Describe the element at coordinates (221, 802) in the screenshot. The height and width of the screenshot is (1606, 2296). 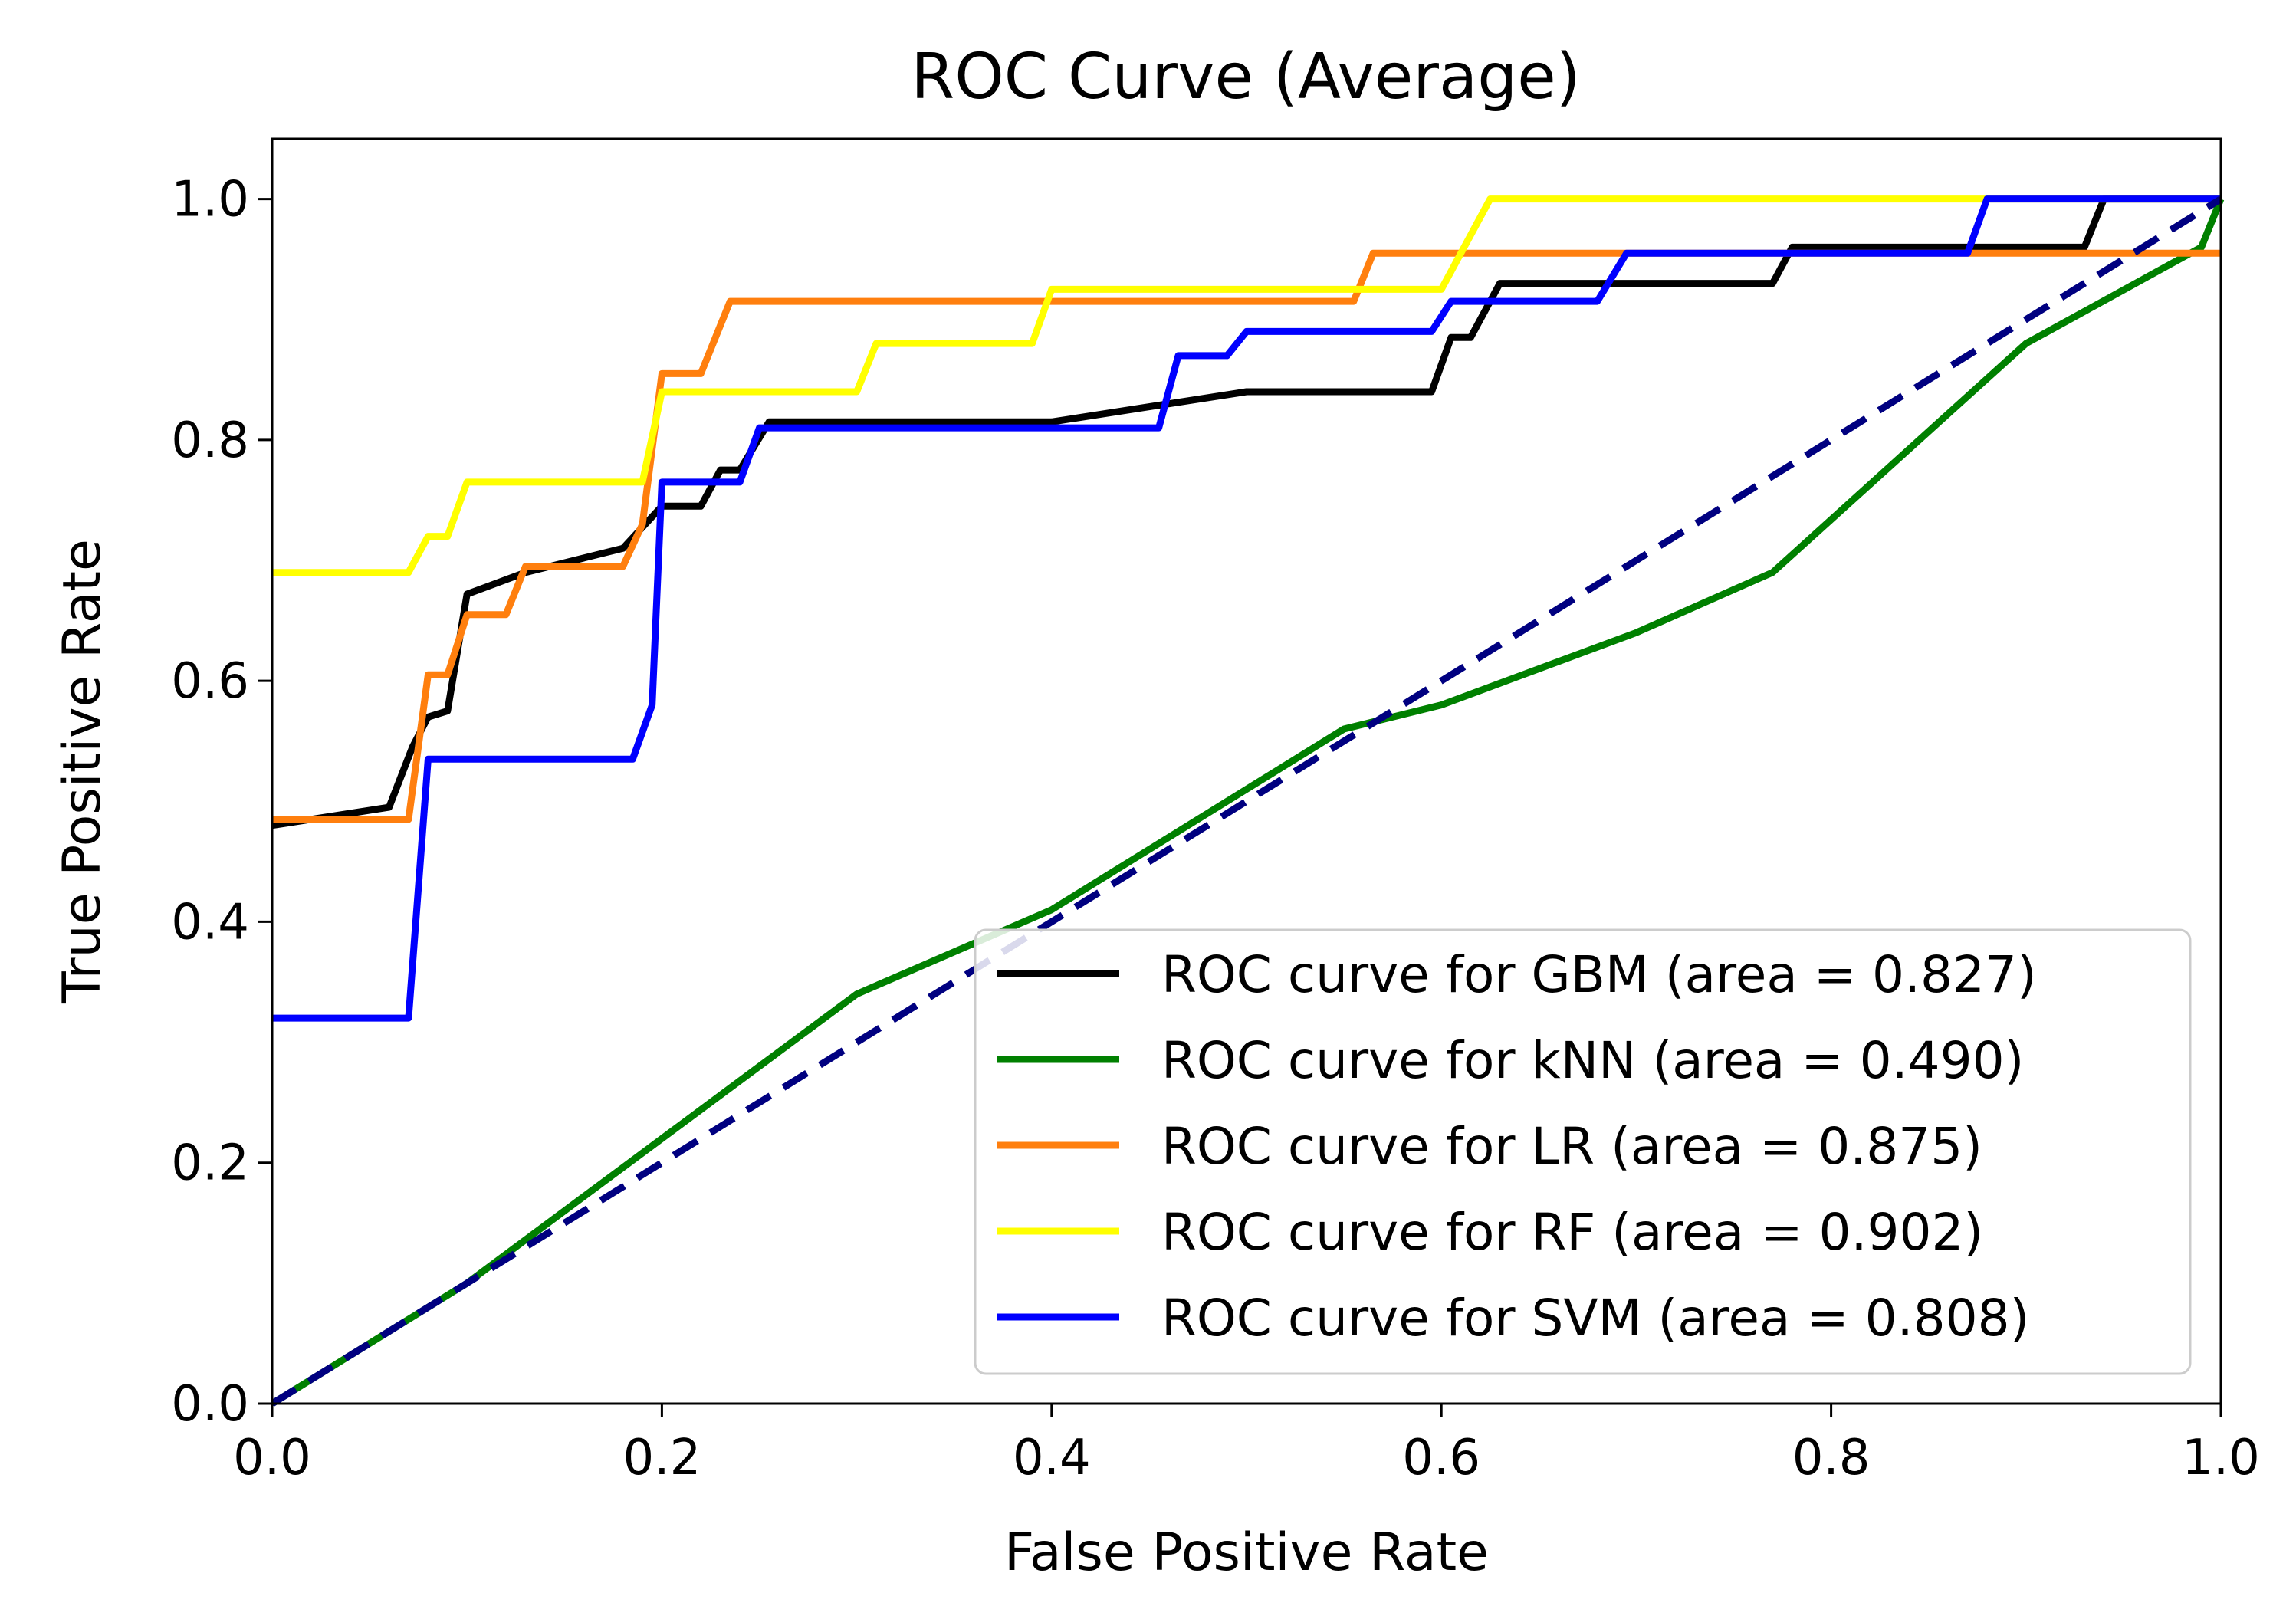
I see `y-axis: 0.0 0.2 0.4 0.6 0.8 1.0` at that location.